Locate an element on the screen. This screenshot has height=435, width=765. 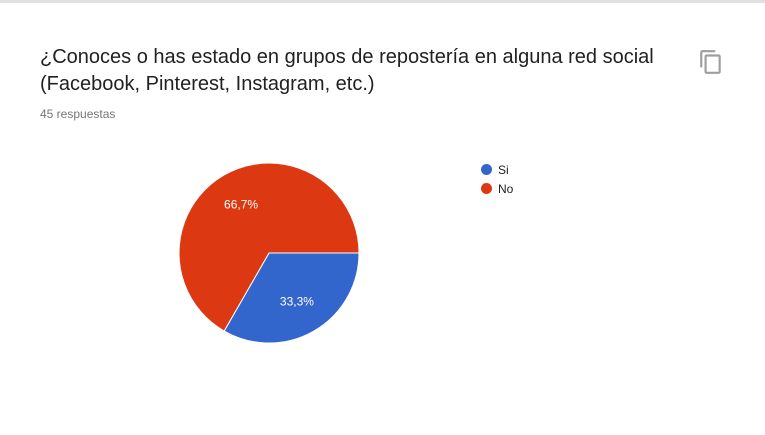
copy-icon is located at coordinates (710, 62).